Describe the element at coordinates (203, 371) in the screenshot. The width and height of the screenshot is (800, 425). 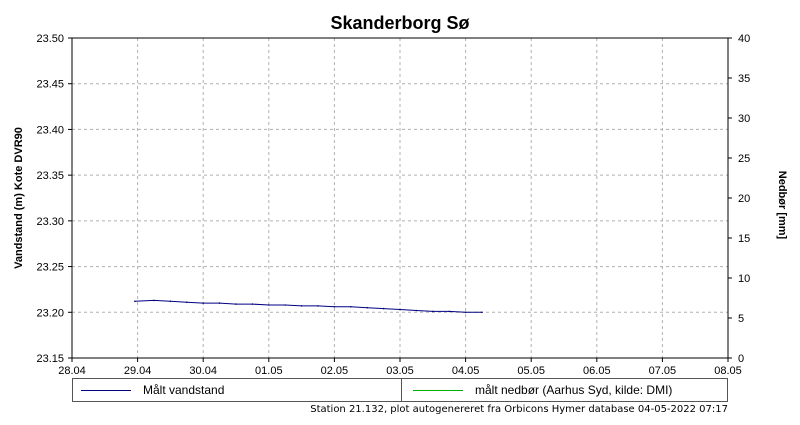
I see `x-tick-label: 30.04` at that location.